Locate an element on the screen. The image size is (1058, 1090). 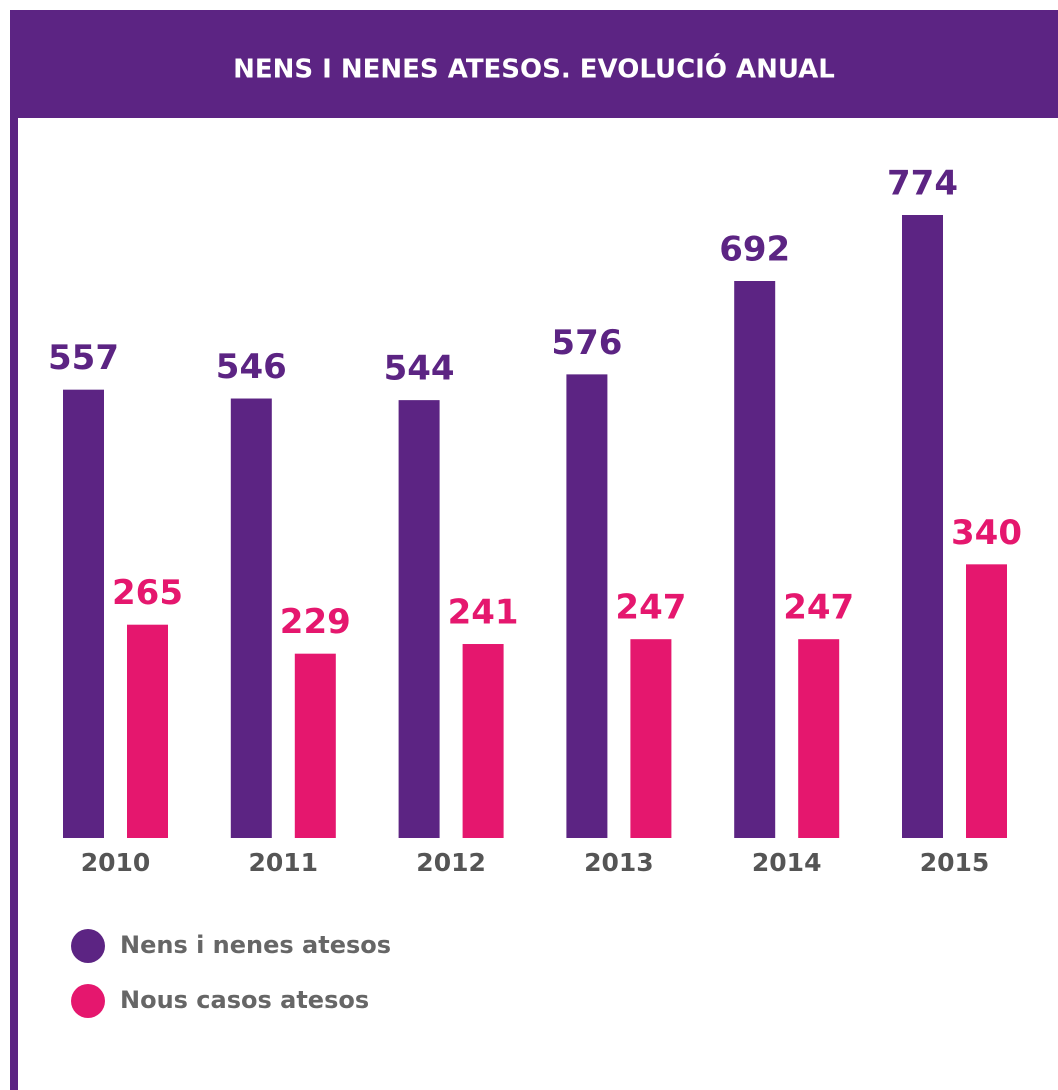
data-label: 692 is located at coordinates (754, 250).